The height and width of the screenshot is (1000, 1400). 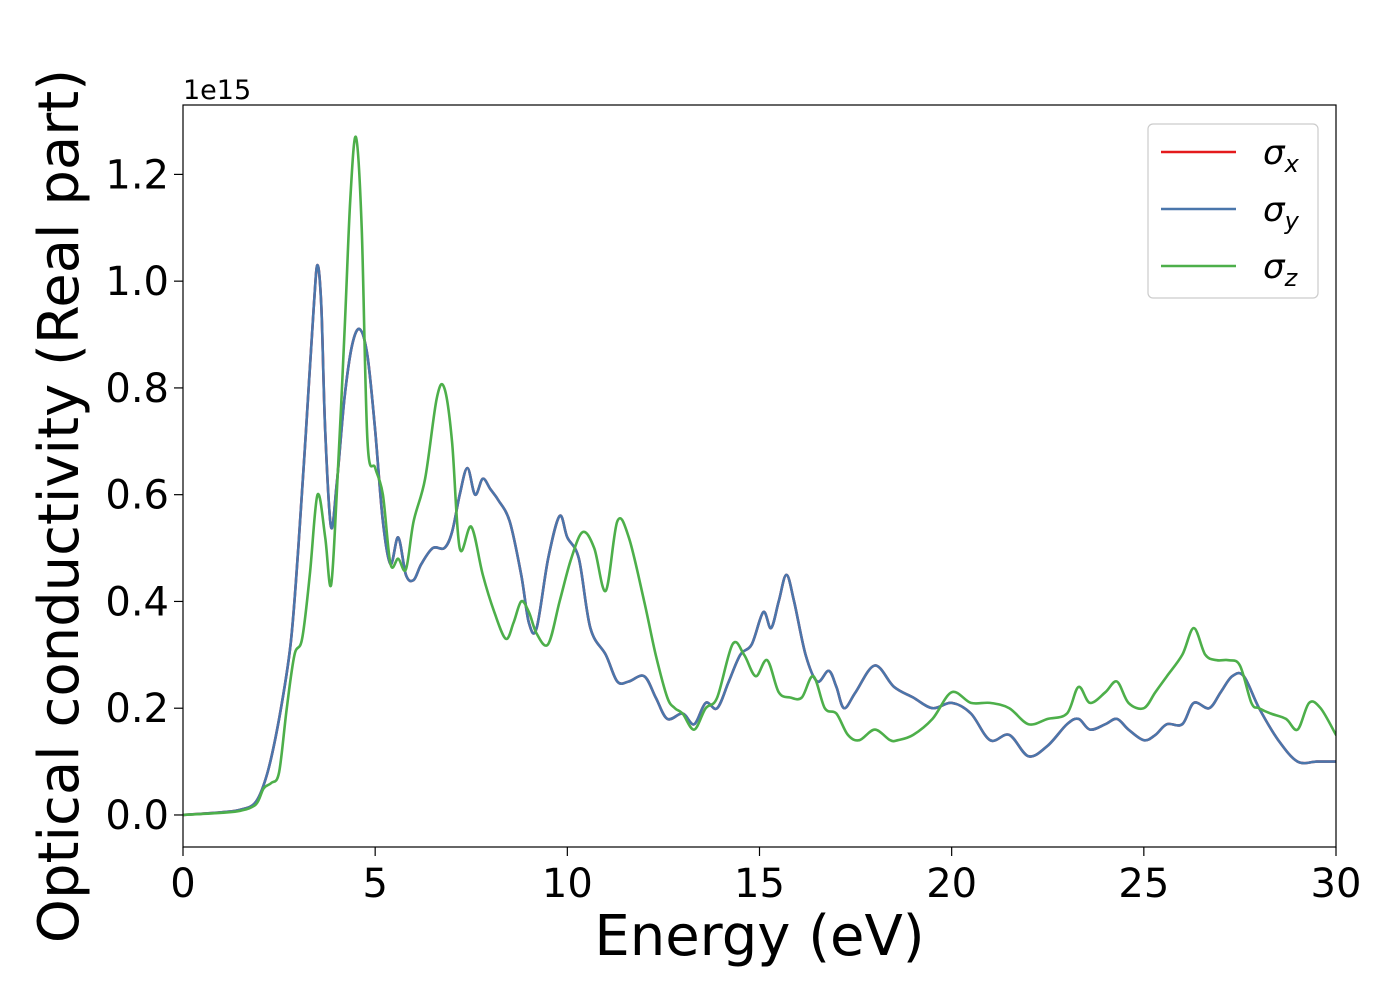 What do you see at coordinates (951, 884) in the screenshot?
I see `x-tick-label: 20` at bounding box center [951, 884].